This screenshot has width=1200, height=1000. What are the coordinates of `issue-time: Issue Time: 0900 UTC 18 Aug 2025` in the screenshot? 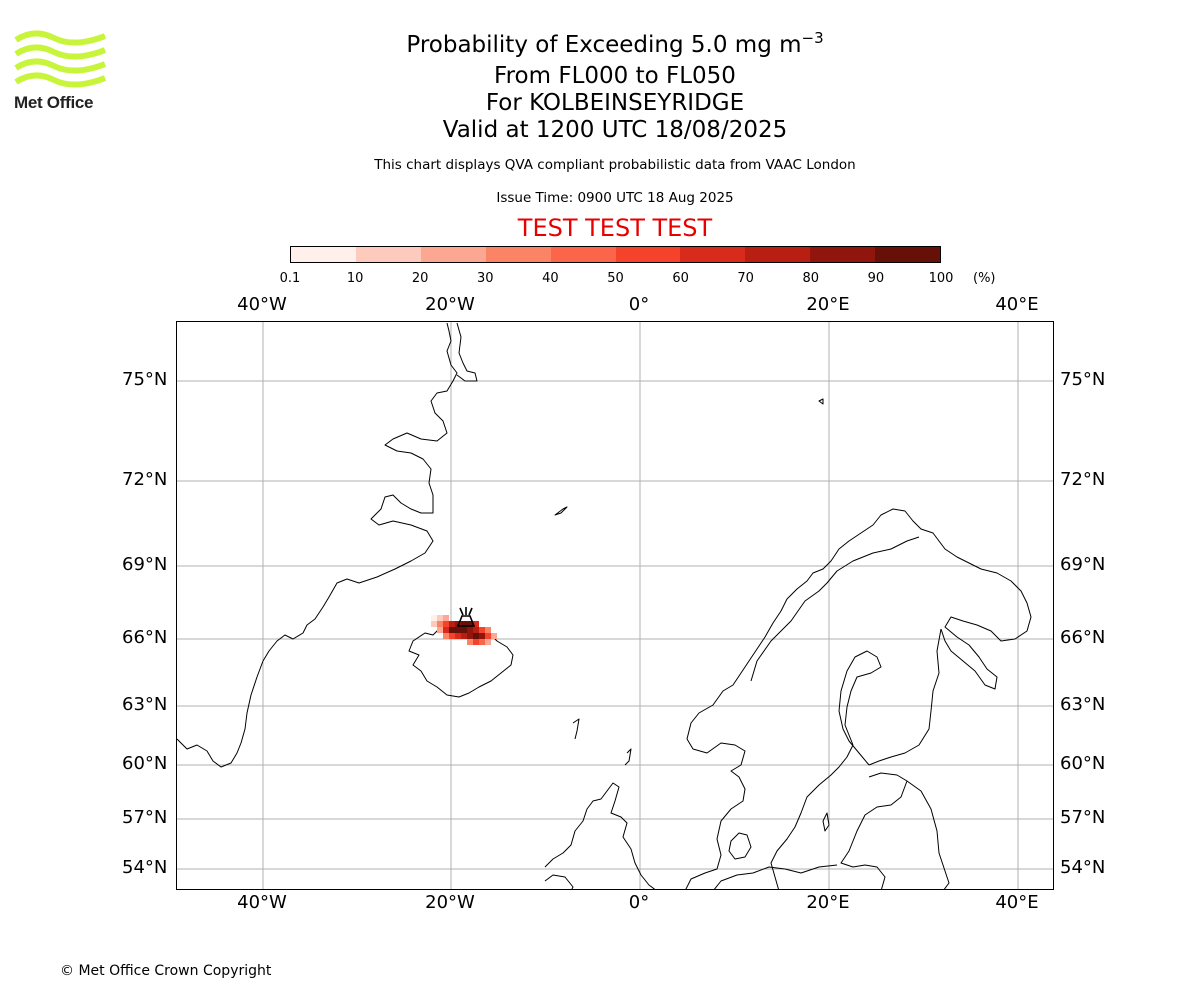 It's located at (615, 198).